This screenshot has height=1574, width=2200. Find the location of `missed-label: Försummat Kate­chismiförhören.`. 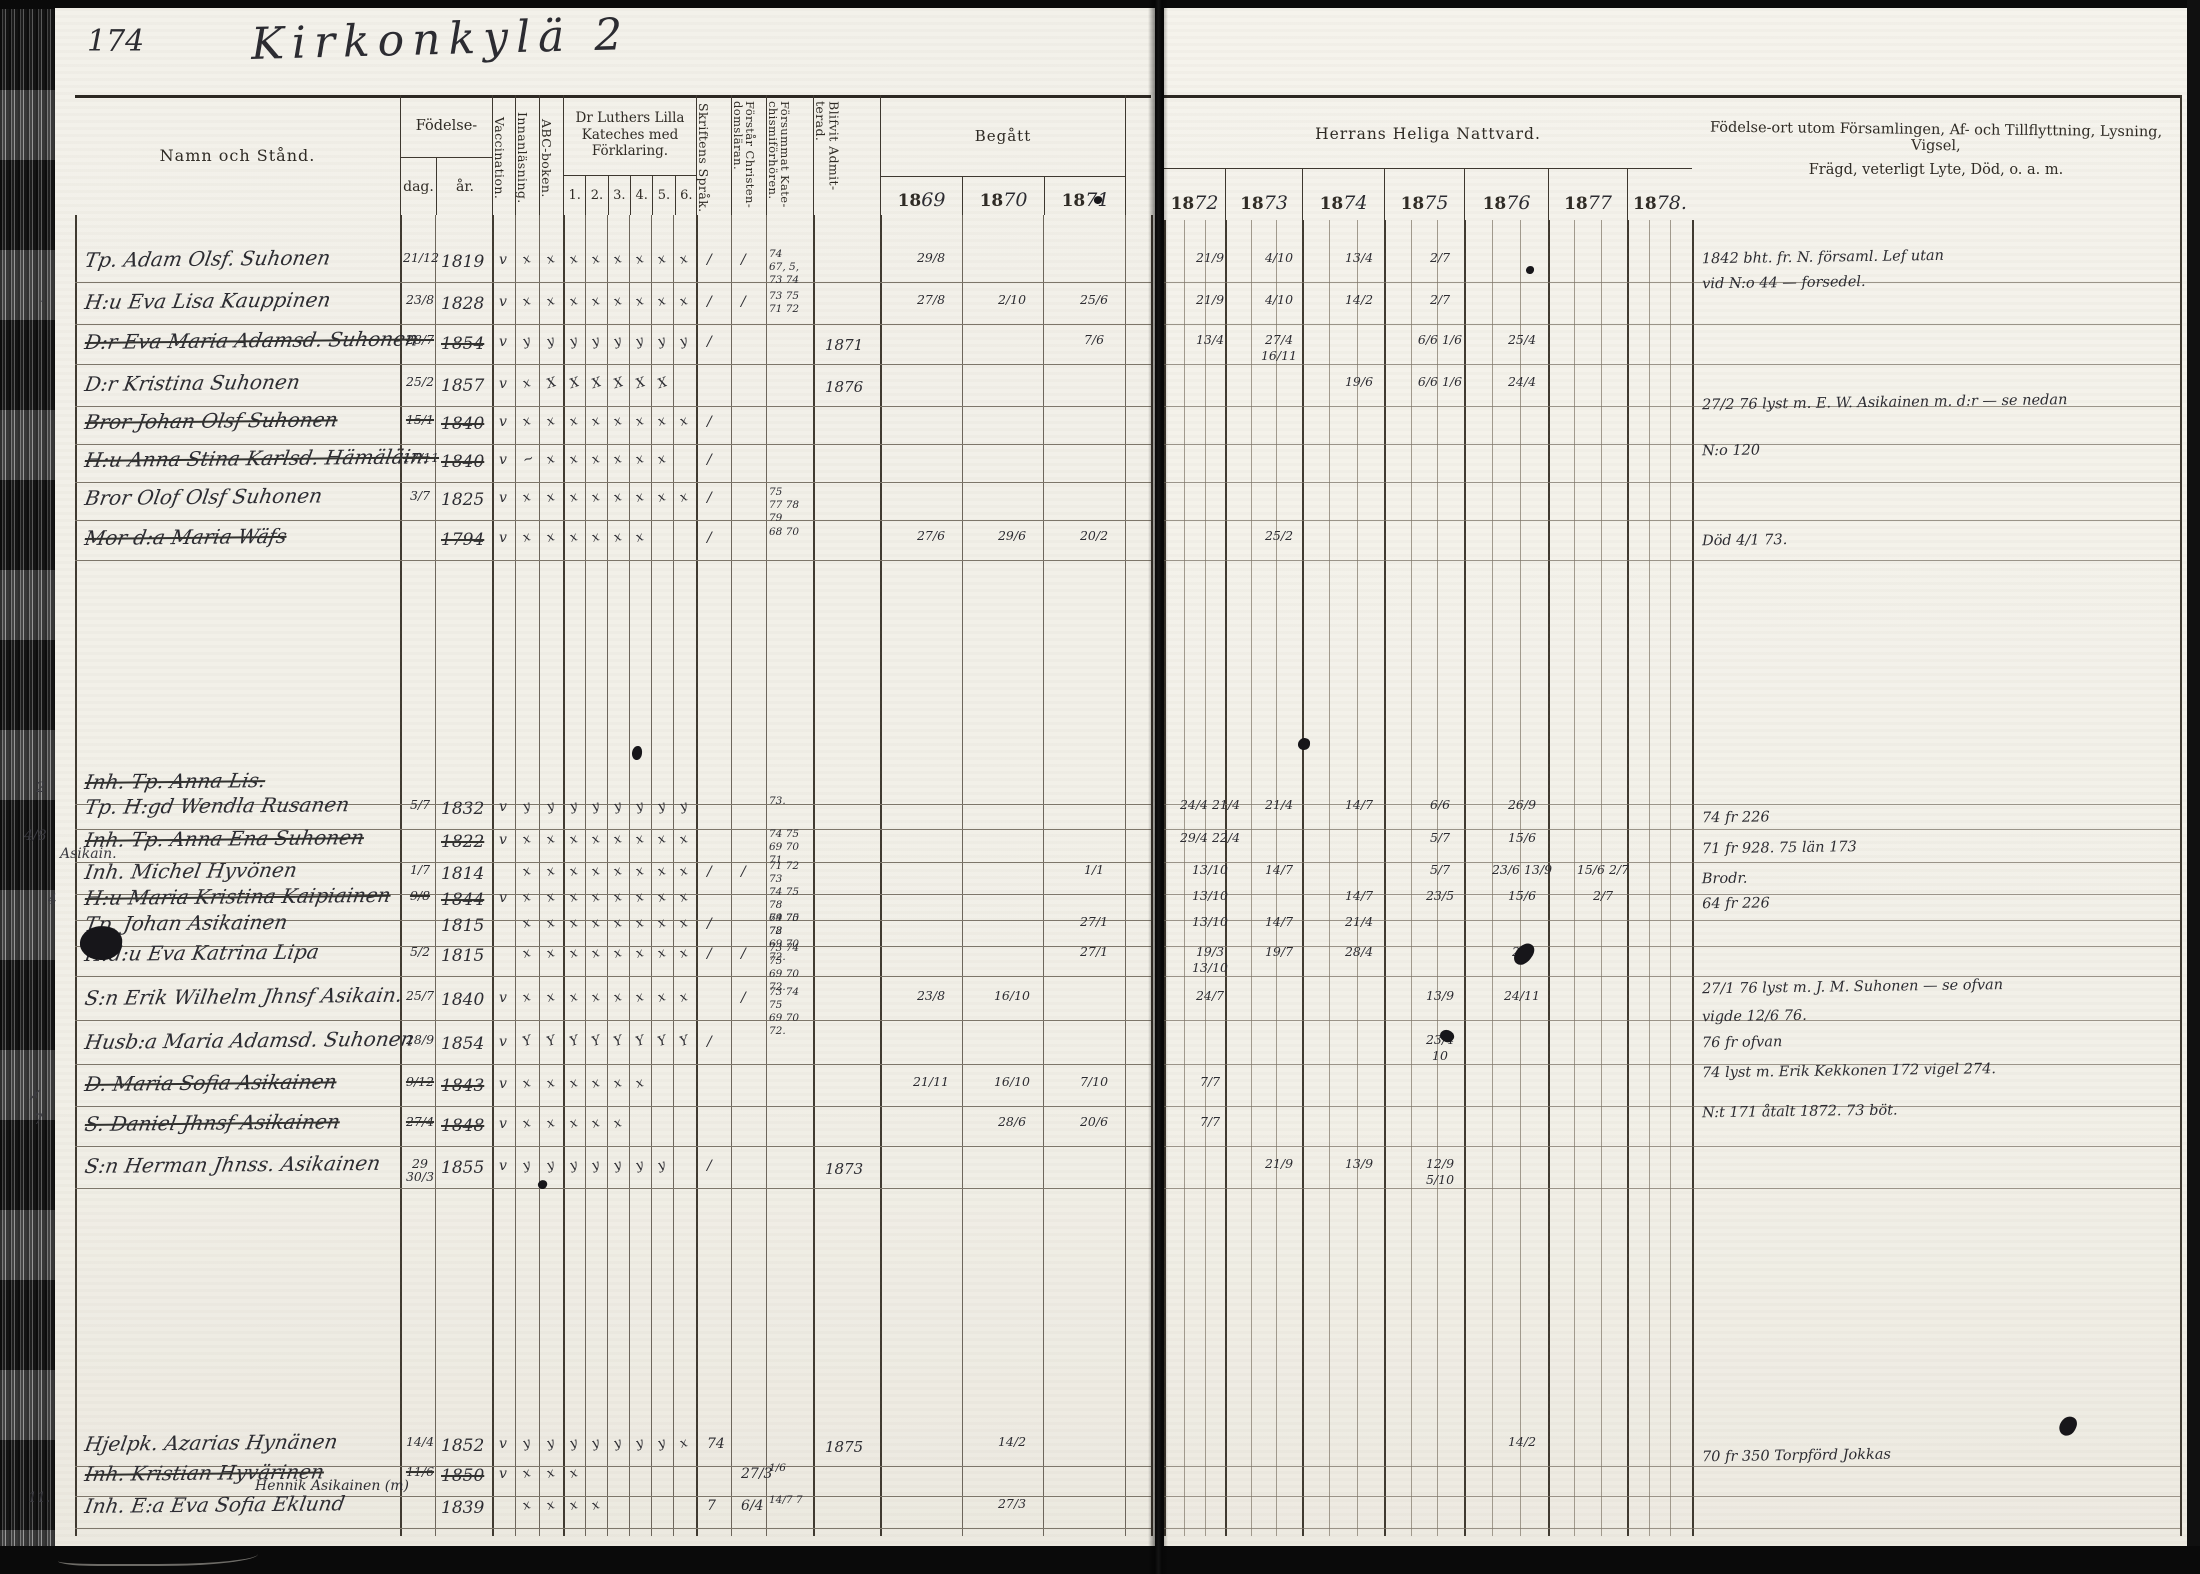

missed-label: Försummat Kate­chismiförhören. is located at coordinates (779, 154).